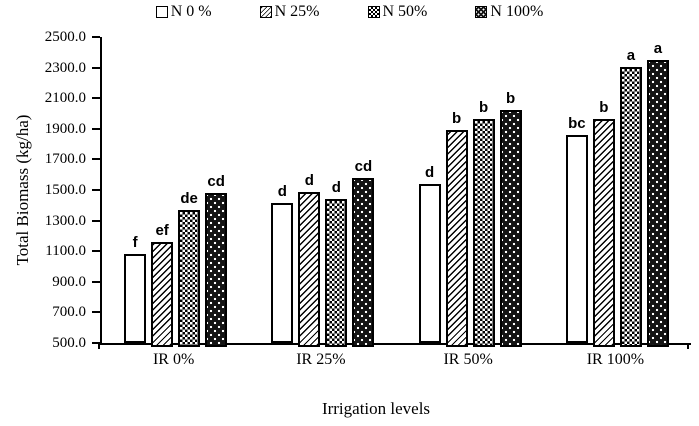 This screenshot has width=699, height=426. What do you see at coordinates (265, 11) in the screenshot?
I see `legend-marker-diagonal-hatch-icon` at bounding box center [265, 11].